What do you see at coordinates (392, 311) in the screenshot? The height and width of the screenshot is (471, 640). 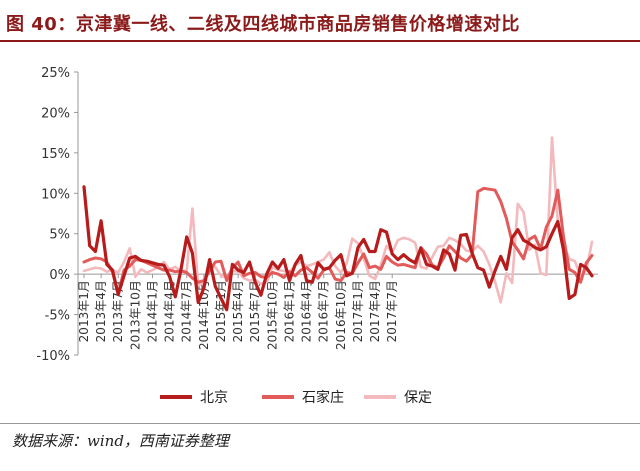 I see `x-tick-label: 2017年7月` at bounding box center [392, 311].